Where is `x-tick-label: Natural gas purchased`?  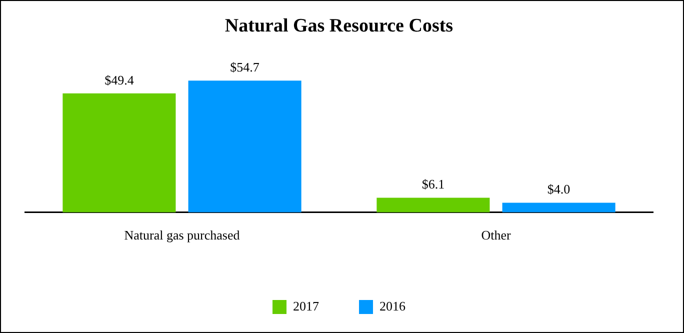
x-tick-label: Natural gas purchased is located at coordinates (182, 235).